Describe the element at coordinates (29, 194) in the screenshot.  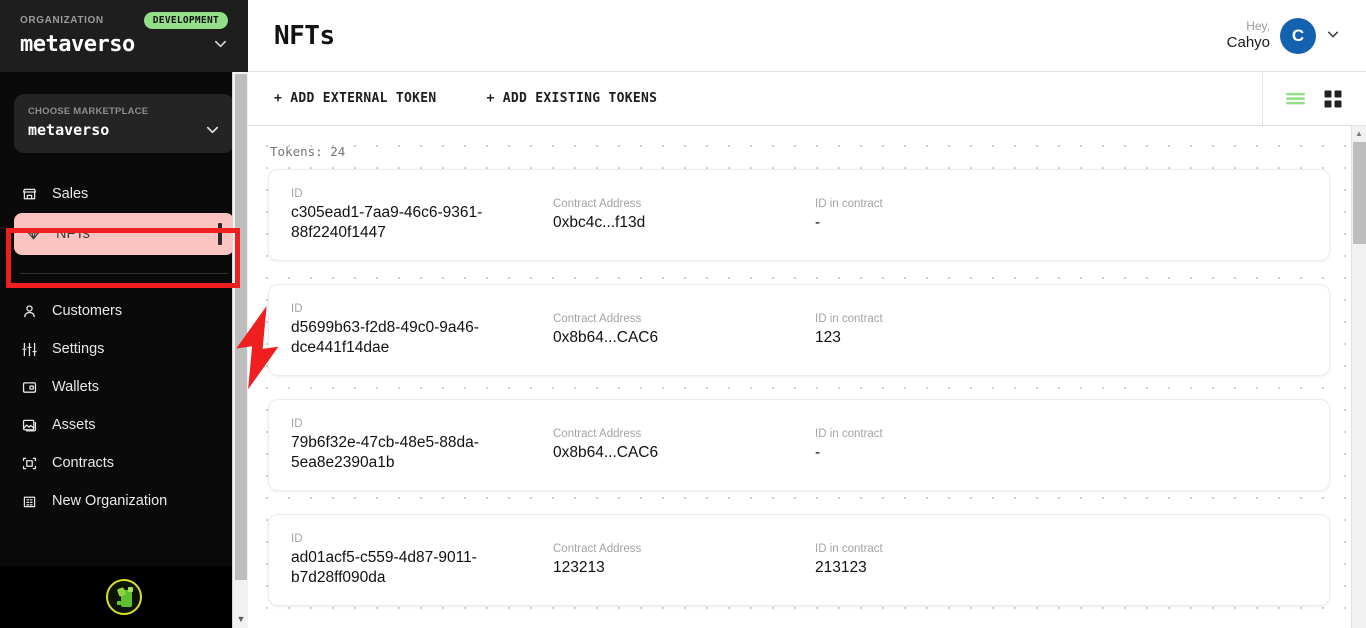
I see `store-icon` at that location.